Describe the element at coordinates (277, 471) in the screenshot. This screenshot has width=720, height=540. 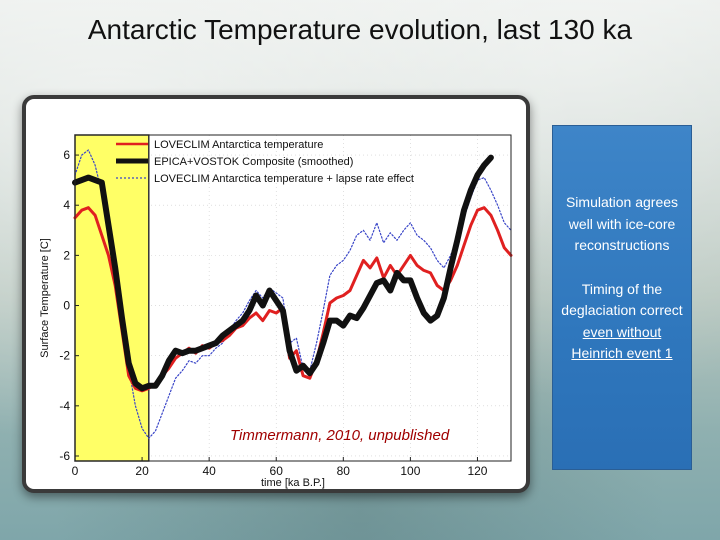
I see `x-tick-label: 60` at that location.